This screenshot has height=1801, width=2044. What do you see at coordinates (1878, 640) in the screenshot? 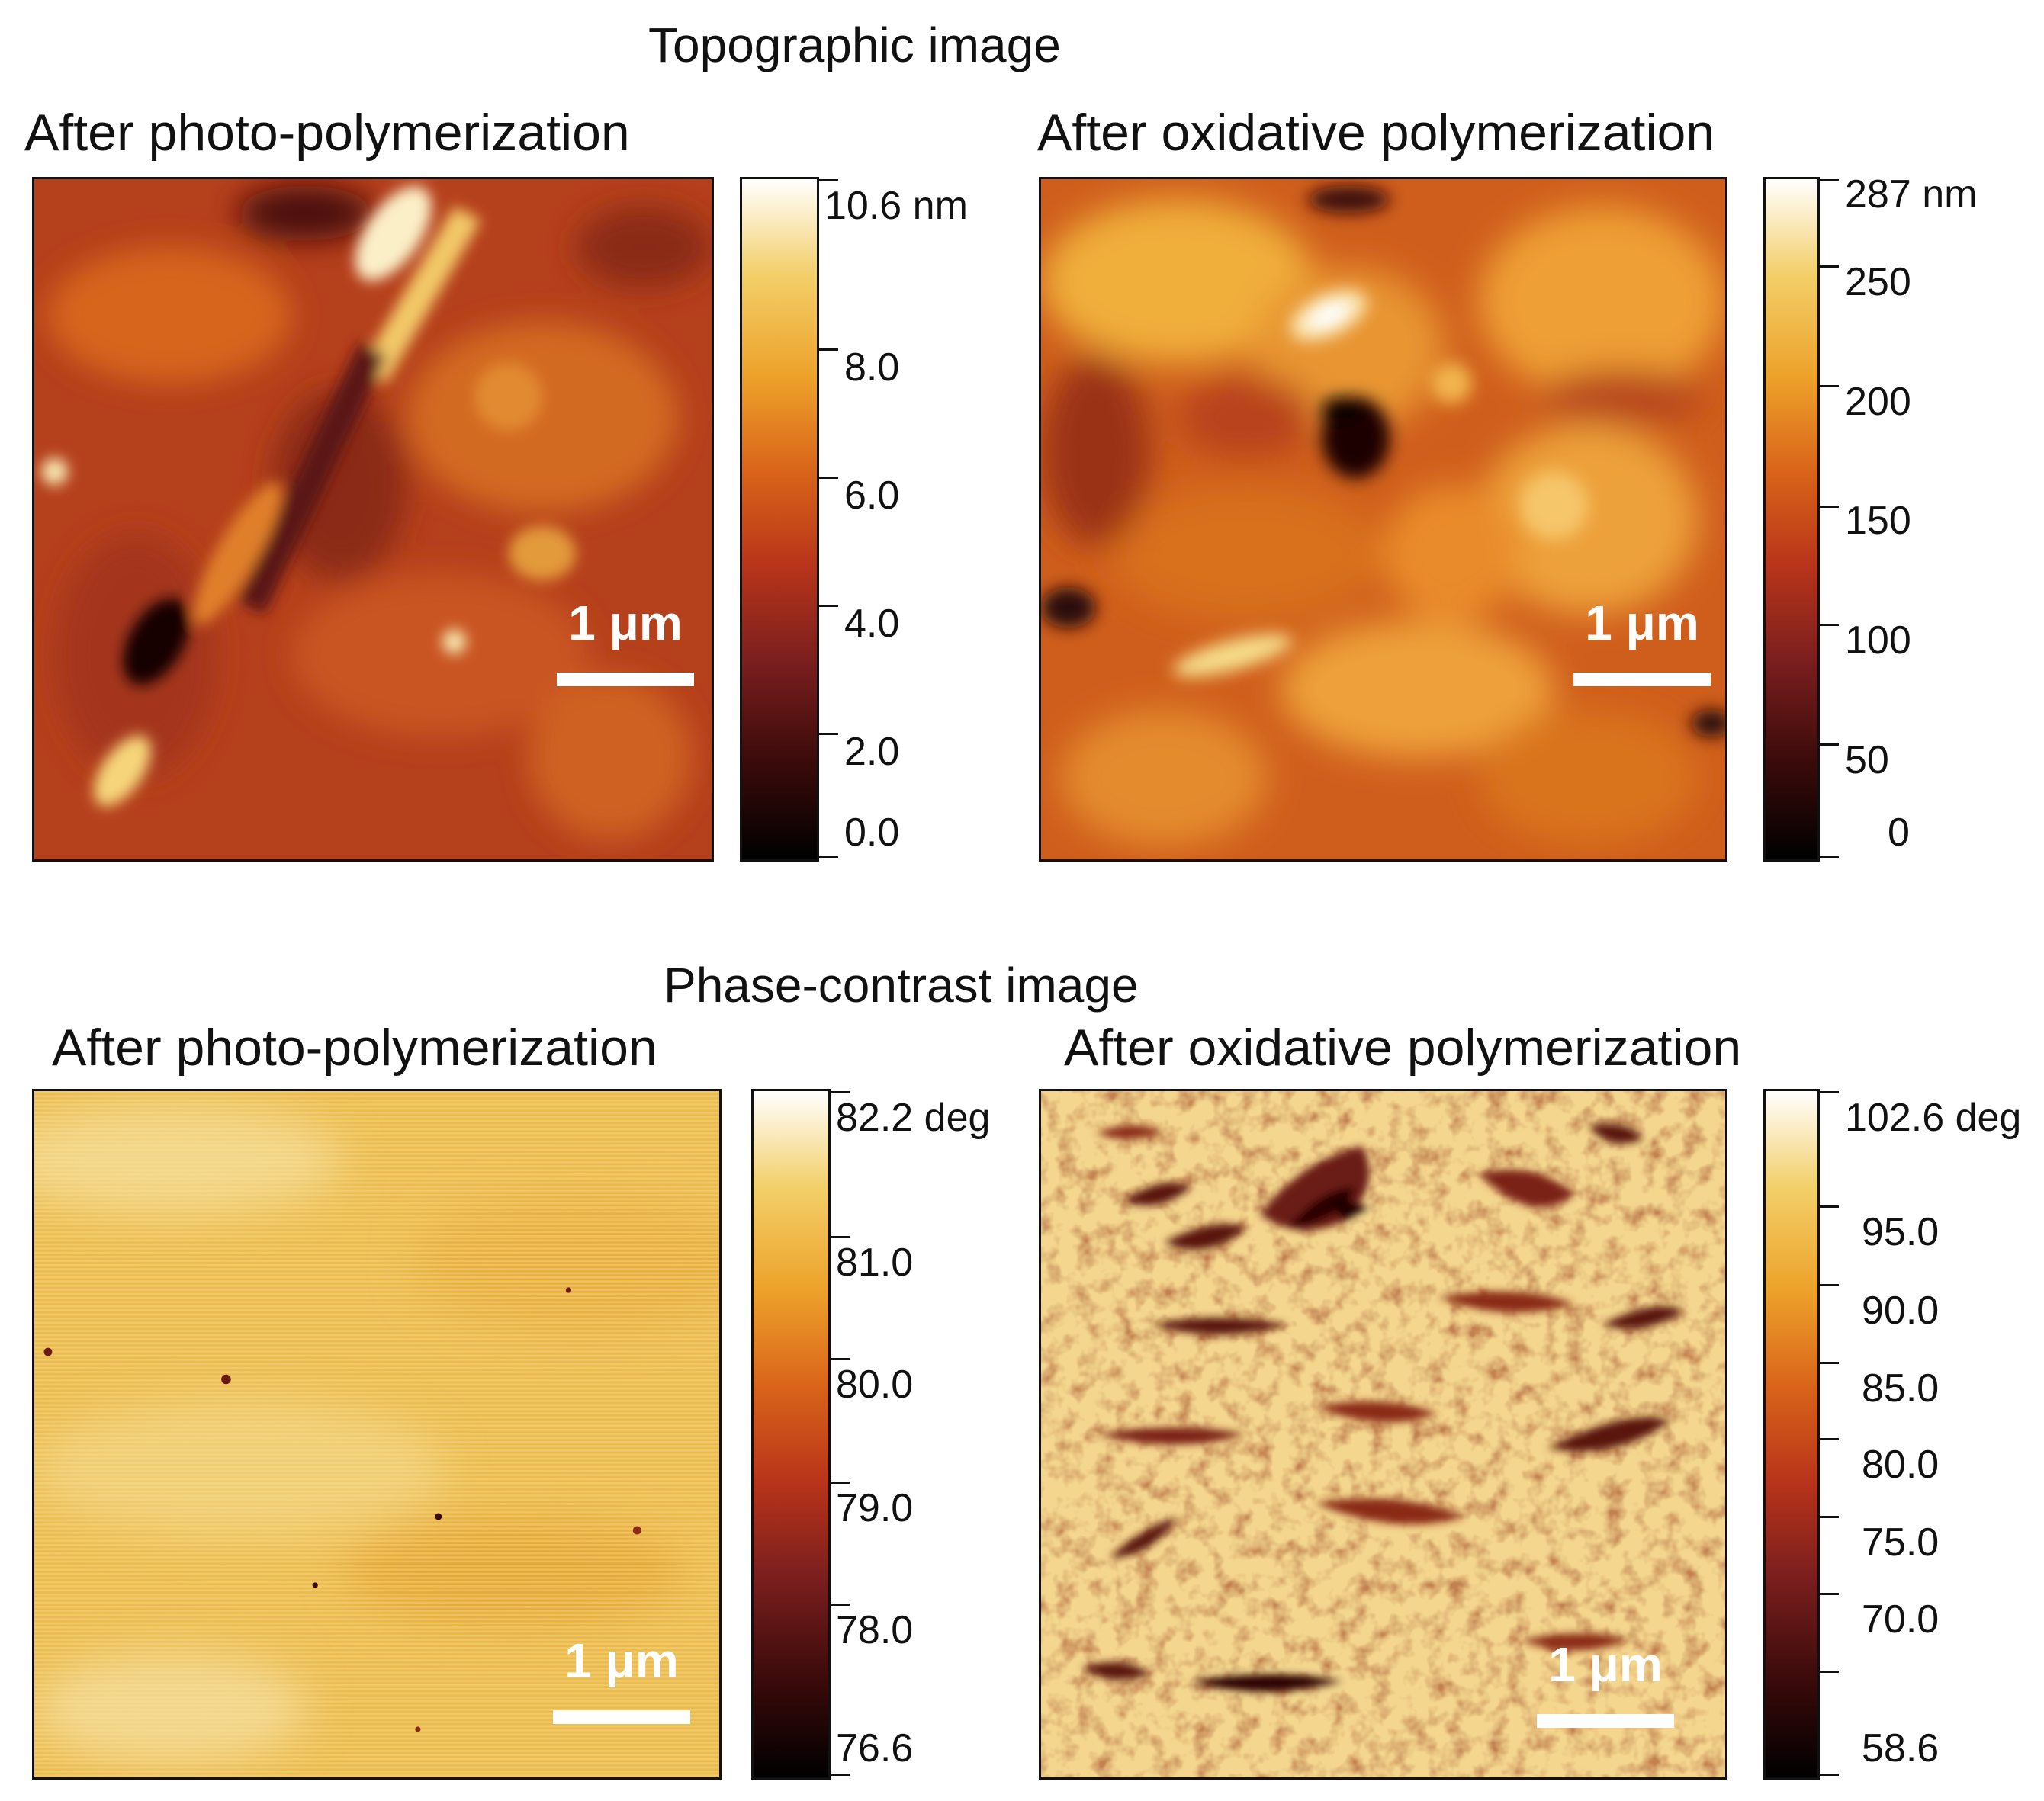
I see `tick-label: 100` at bounding box center [1878, 640].